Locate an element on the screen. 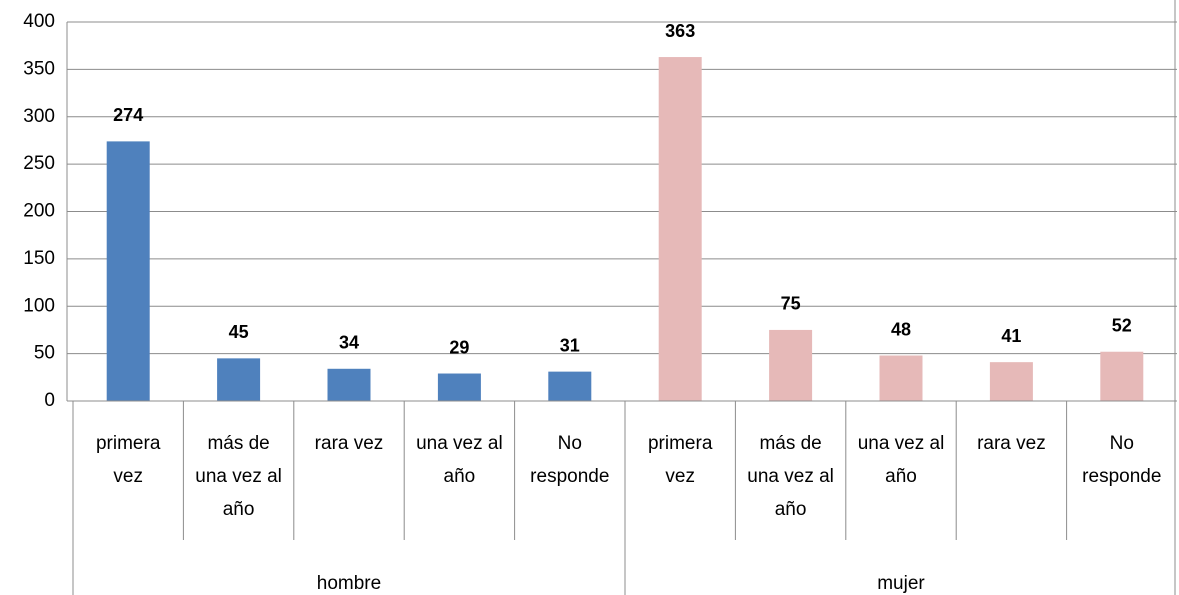 This screenshot has height=595, width=1179. data-label: 48 is located at coordinates (901, 329).